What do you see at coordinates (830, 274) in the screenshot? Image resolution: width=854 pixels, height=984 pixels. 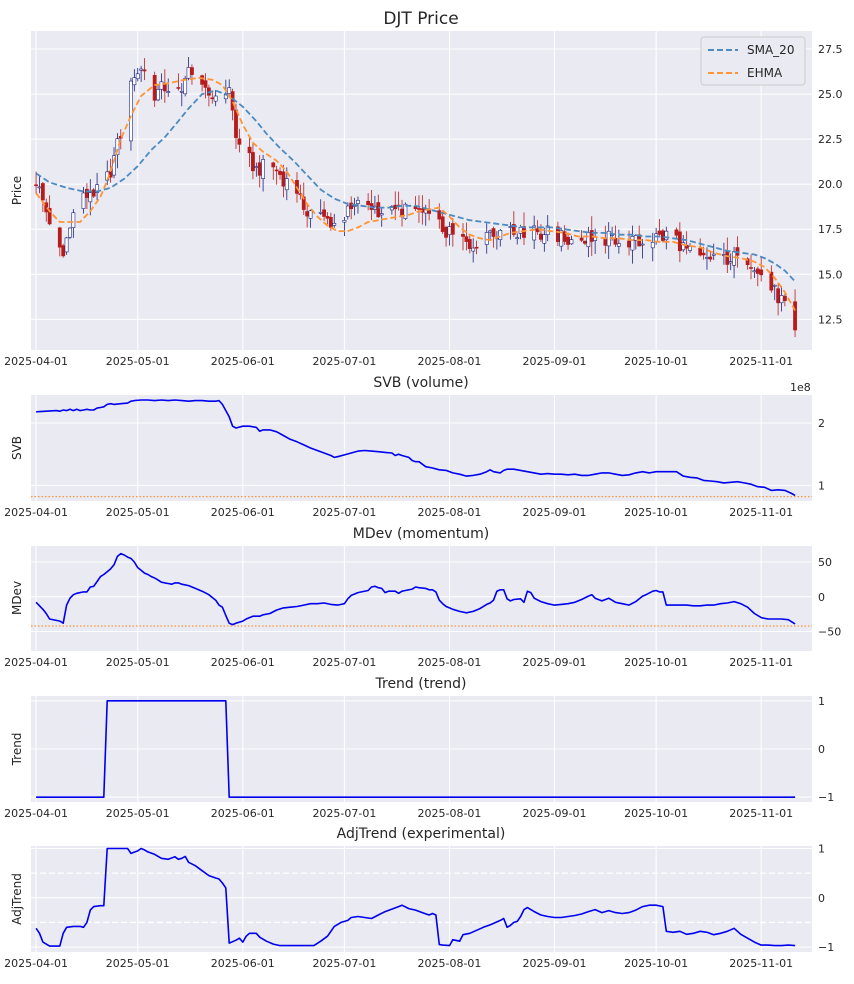 I see `y-tick-label: 15.0` at bounding box center [830, 274].